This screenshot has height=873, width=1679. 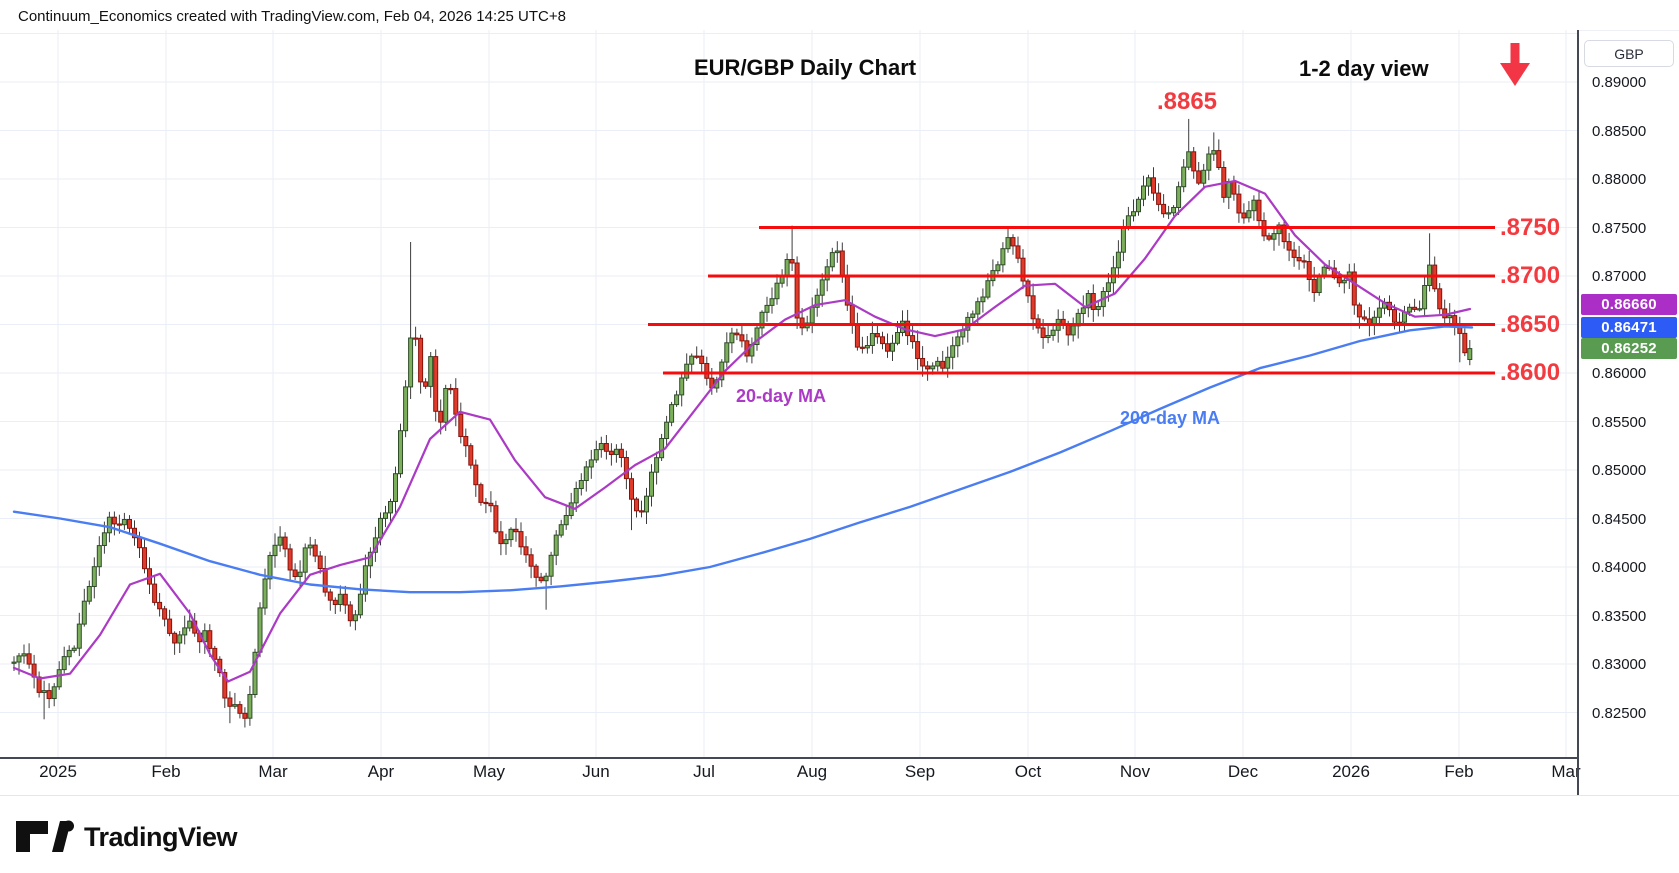 I want to click on ma20-value-badge: 0.86660, so click(x=1629, y=305).